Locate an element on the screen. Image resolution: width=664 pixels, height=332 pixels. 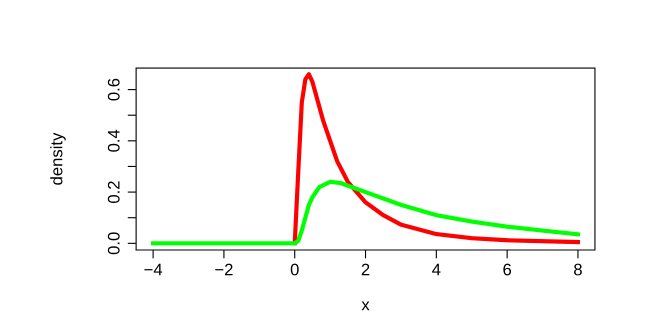
x-tick-label: 2 is located at coordinates (366, 270).